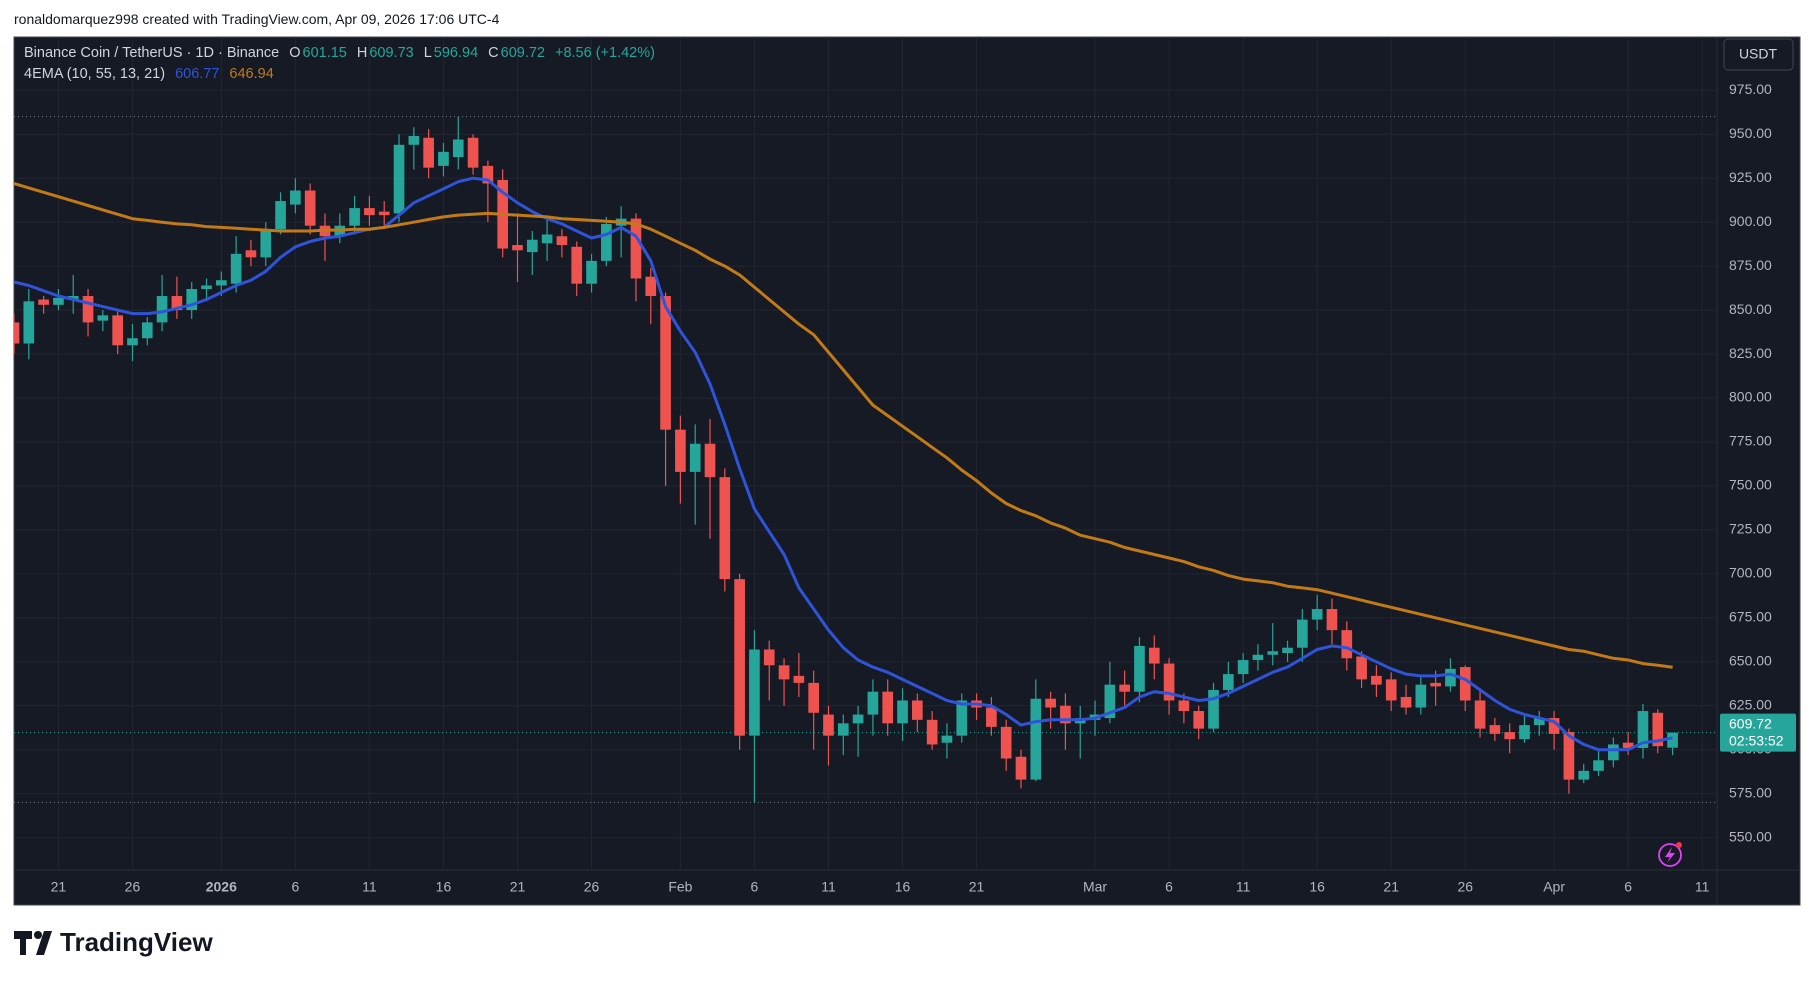 This screenshot has width=1814, height=981. Describe the element at coordinates (136, 942) in the screenshot. I see `logo-text: TradingView` at that location.